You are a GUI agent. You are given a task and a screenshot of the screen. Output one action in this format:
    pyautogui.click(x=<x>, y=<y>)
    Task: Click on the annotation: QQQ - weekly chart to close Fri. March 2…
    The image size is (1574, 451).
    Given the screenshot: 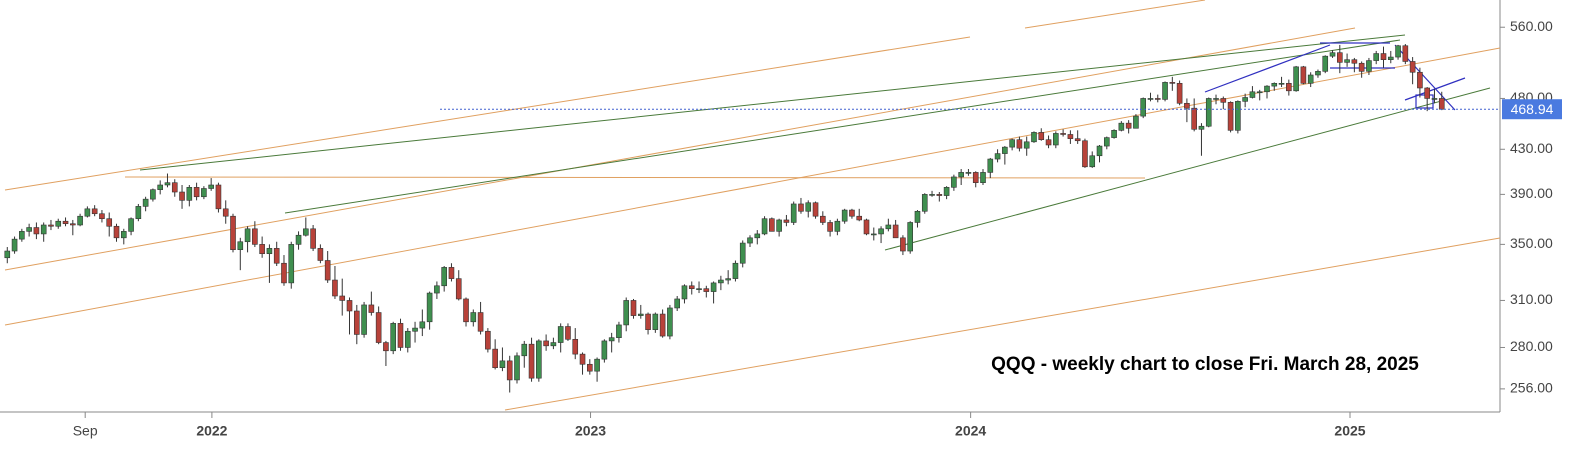 What is the action you would take?
    pyautogui.click(x=1205, y=364)
    